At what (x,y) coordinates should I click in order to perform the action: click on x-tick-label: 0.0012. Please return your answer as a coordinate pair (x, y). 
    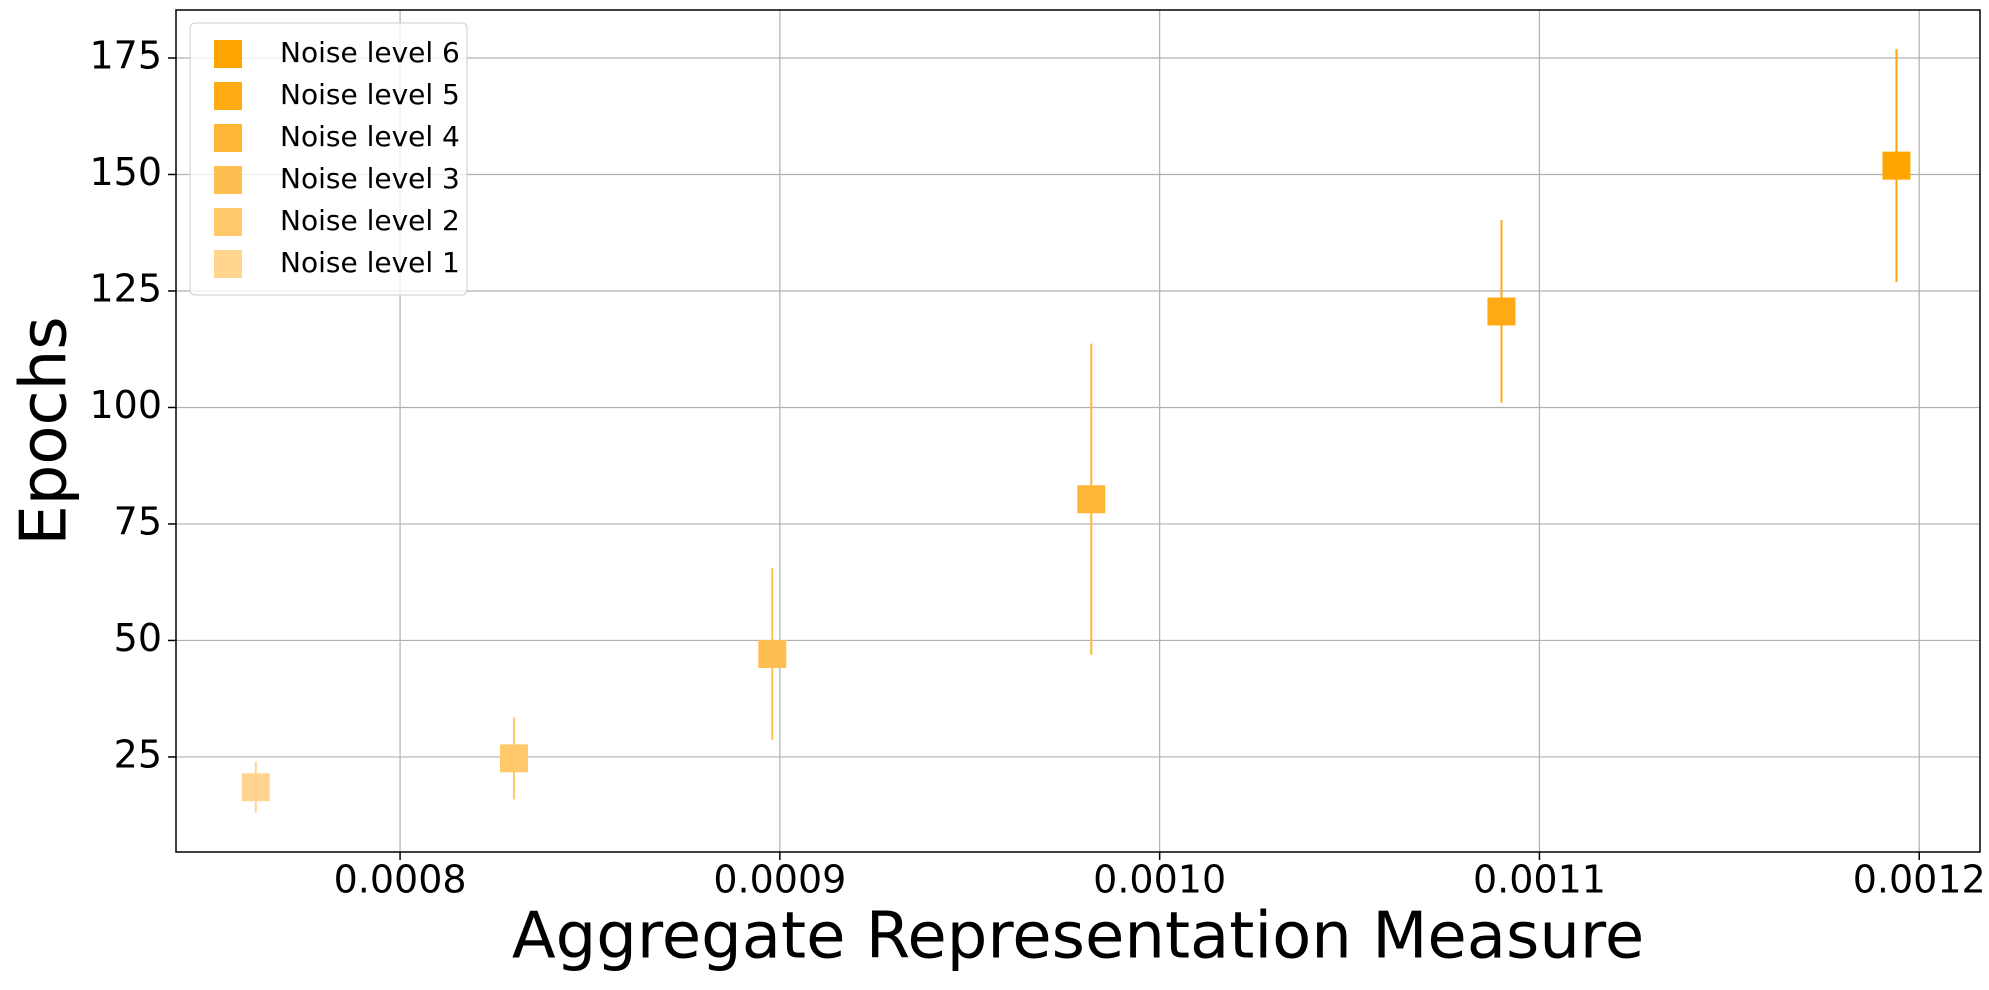
    Looking at the image, I should click on (1919, 880).